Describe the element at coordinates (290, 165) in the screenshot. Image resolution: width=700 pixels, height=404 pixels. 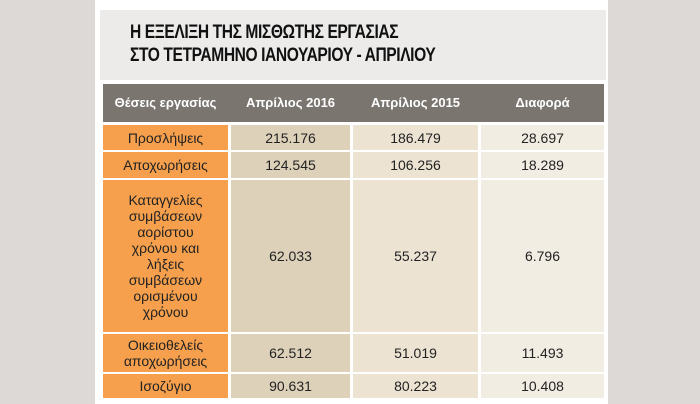
I see `value-cell: 124.545` at that location.